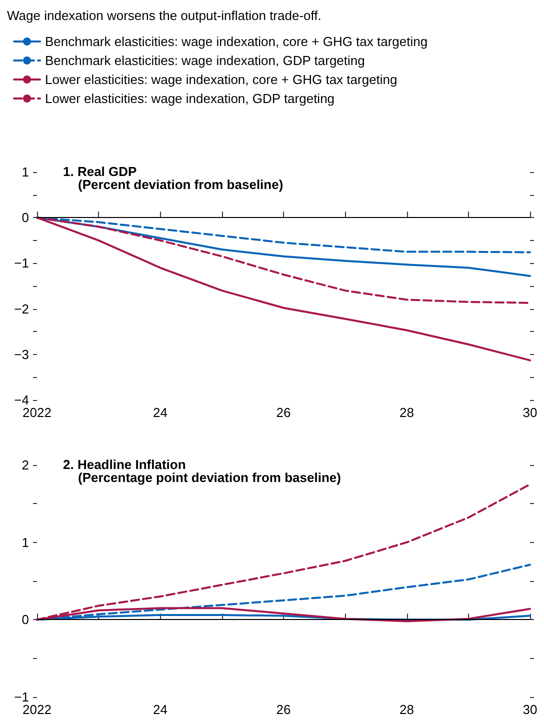 Image resolution: width=544 pixels, height=726 pixels. Describe the element at coordinates (209, 477) in the screenshot. I see `annotation: (Percentage point deviation from baseline)` at that location.